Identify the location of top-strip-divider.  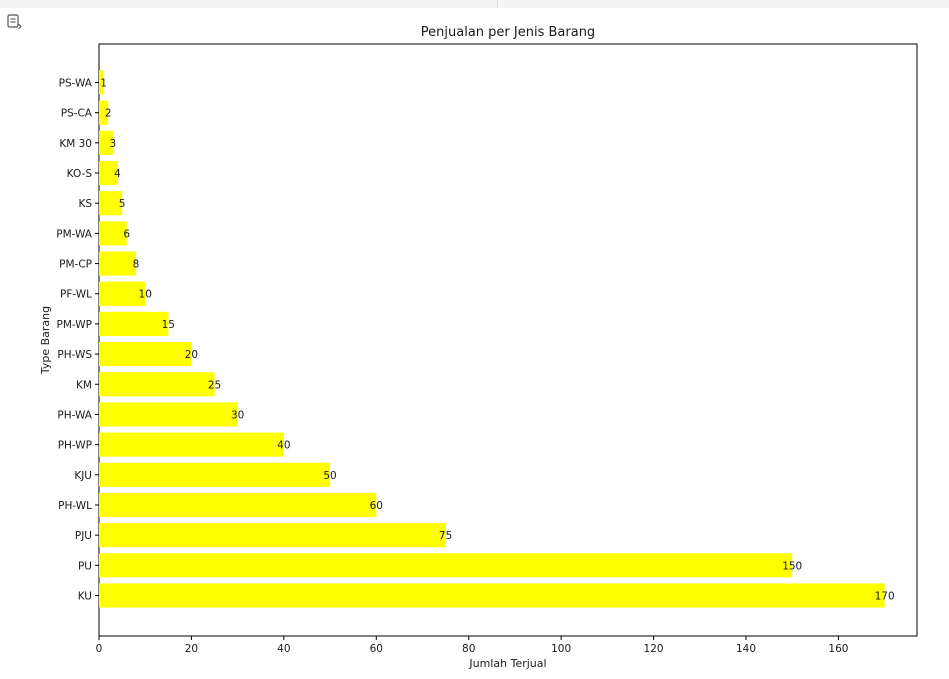
(497, 4).